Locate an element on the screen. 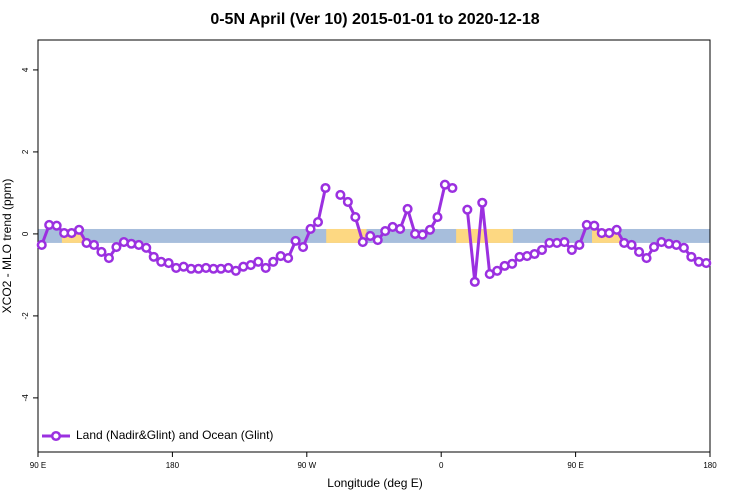  y-tick-label: -2 is located at coordinates (25, 316).